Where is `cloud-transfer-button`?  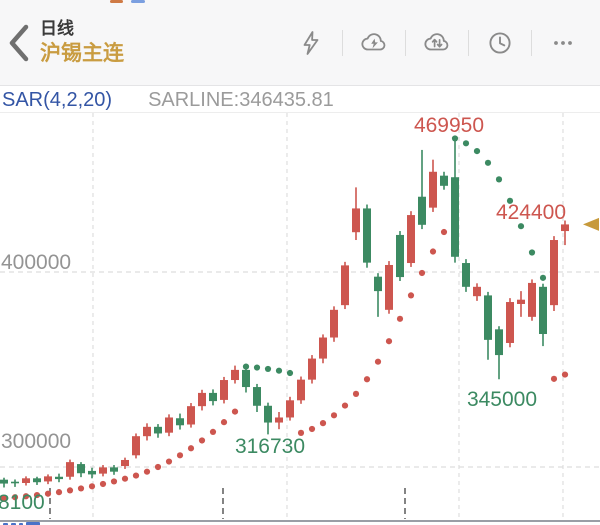 cloud-transfer-button is located at coordinates (437, 43).